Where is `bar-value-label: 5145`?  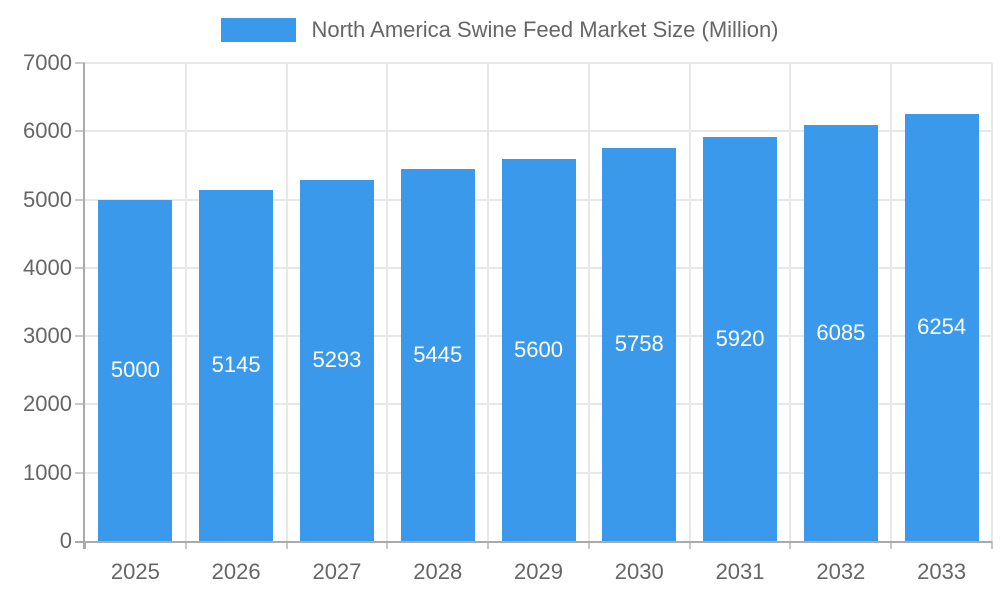 bar-value-label: 5145 is located at coordinates (236, 365).